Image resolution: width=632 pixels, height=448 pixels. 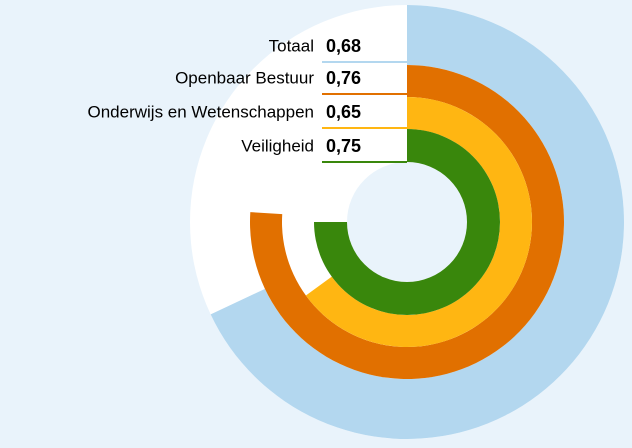 What do you see at coordinates (343, 112) in the screenshot?
I see `value-label: 0,65` at bounding box center [343, 112].